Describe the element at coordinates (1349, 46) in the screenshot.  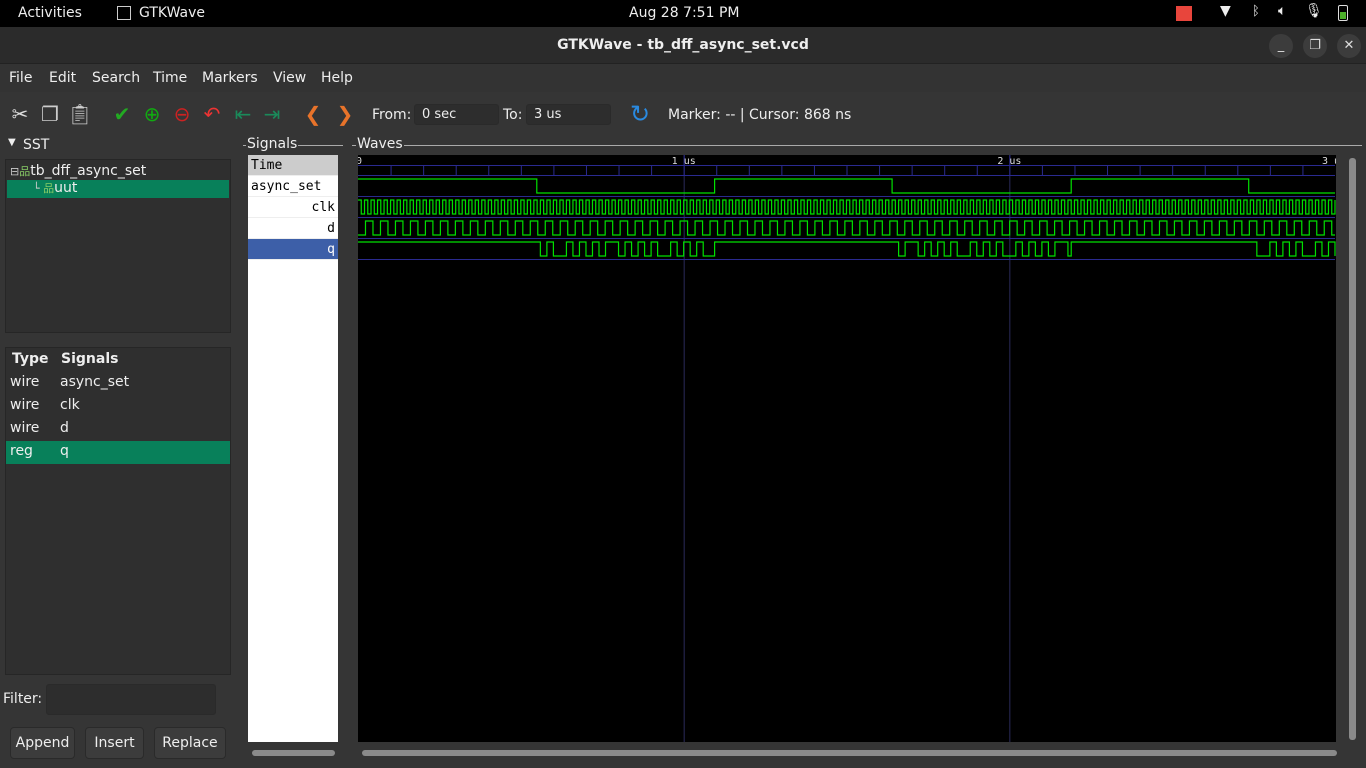
I see `close-button: ✕` at that location.